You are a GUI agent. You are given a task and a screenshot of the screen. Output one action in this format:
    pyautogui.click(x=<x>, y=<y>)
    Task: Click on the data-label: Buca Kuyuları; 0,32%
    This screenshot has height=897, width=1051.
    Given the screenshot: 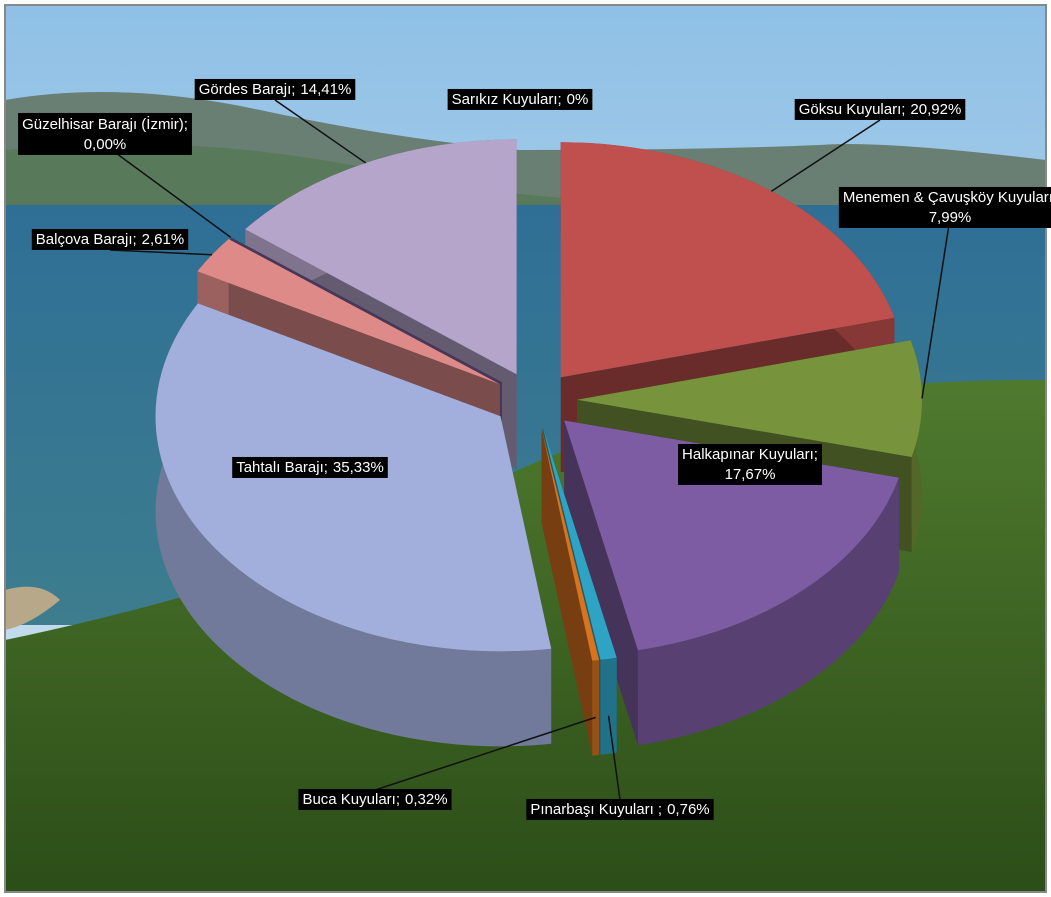 What is the action you would take?
    pyautogui.click(x=375, y=799)
    